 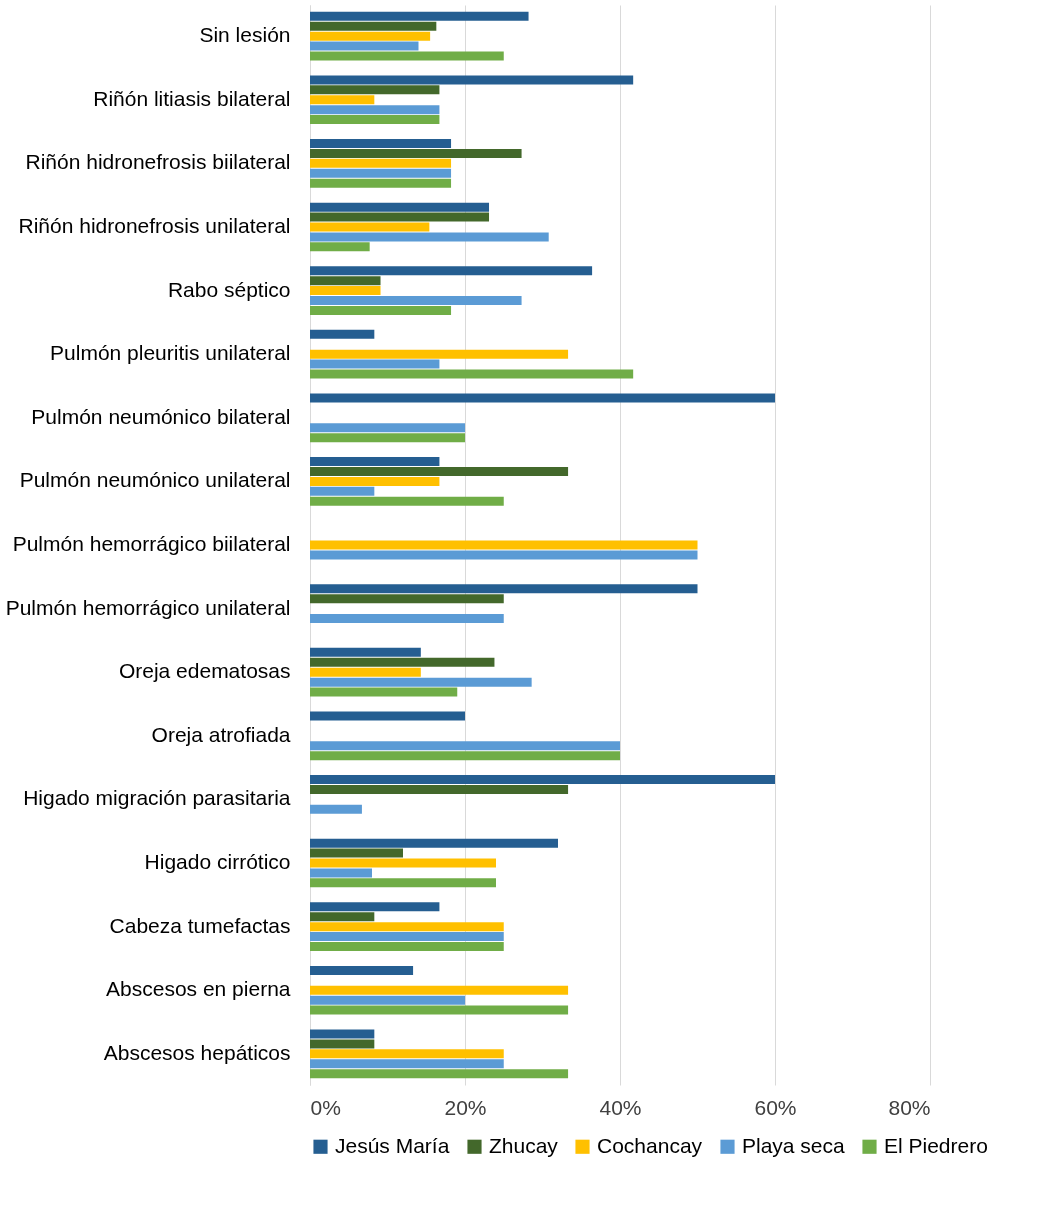 What do you see at coordinates (204, 671) in the screenshot?
I see `y-tick-label: Oreja edematosas` at bounding box center [204, 671].